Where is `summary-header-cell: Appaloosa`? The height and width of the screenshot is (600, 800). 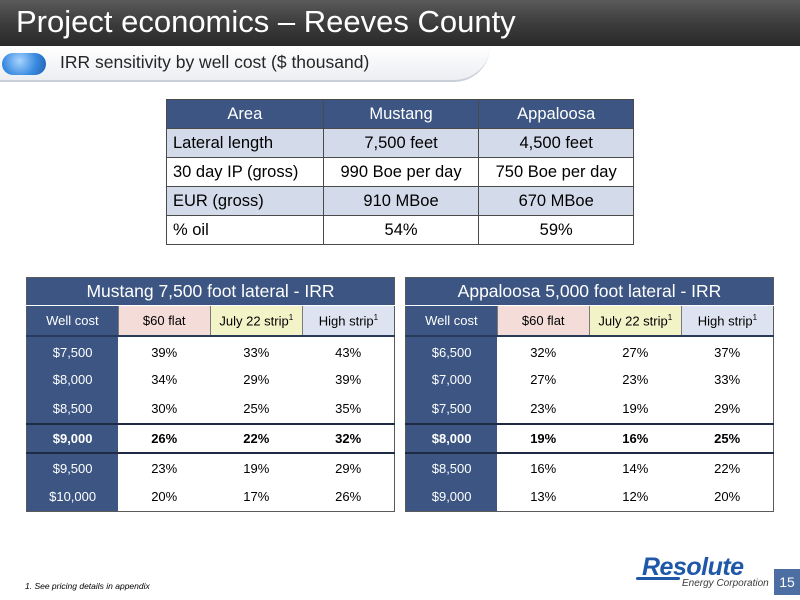
summary-header-cell: Appaloosa is located at coordinates (556, 114).